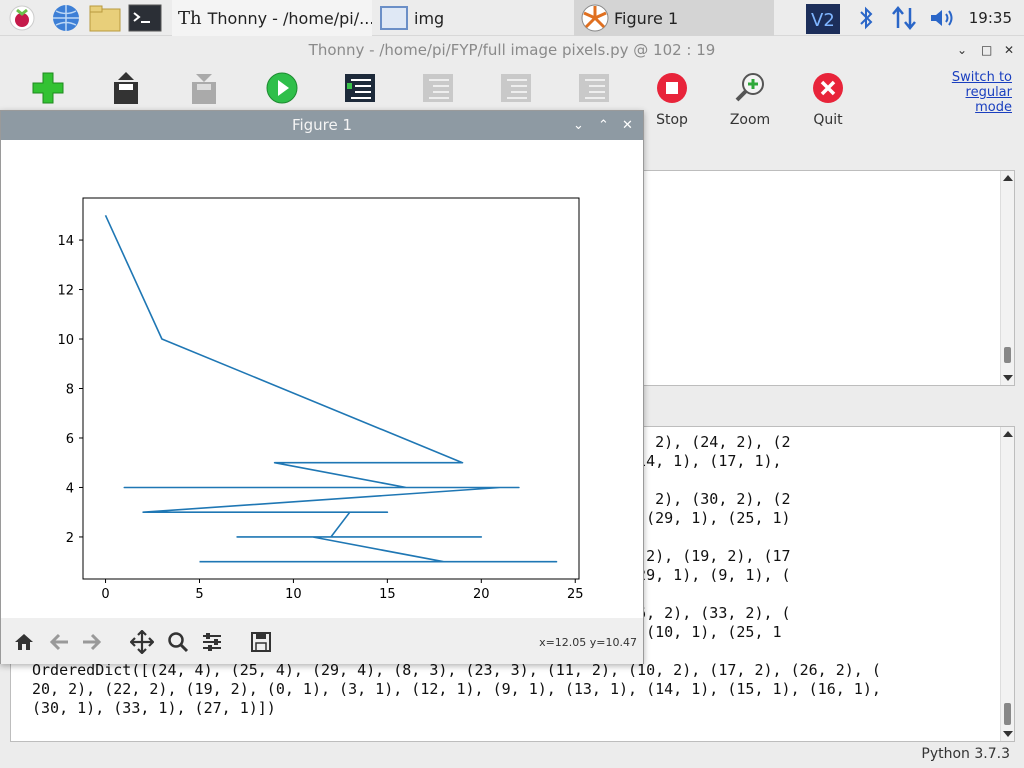 This screenshot has height=768, width=1024. Describe the element at coordinates (474, 18) in the screenshot. I see `task-img: img` at that location.